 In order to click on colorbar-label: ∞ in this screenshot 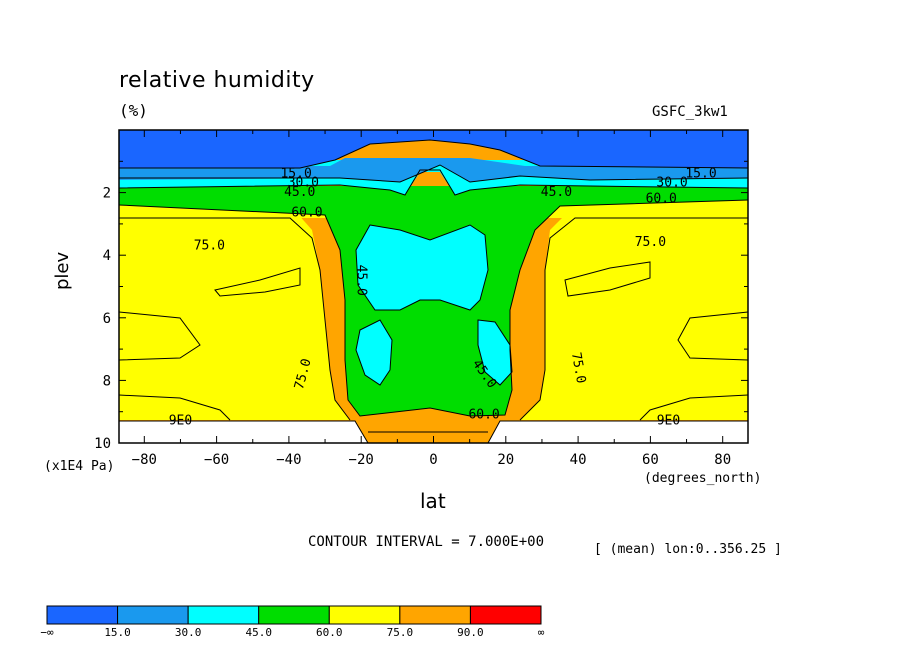, I will do `click(541, 632)`.